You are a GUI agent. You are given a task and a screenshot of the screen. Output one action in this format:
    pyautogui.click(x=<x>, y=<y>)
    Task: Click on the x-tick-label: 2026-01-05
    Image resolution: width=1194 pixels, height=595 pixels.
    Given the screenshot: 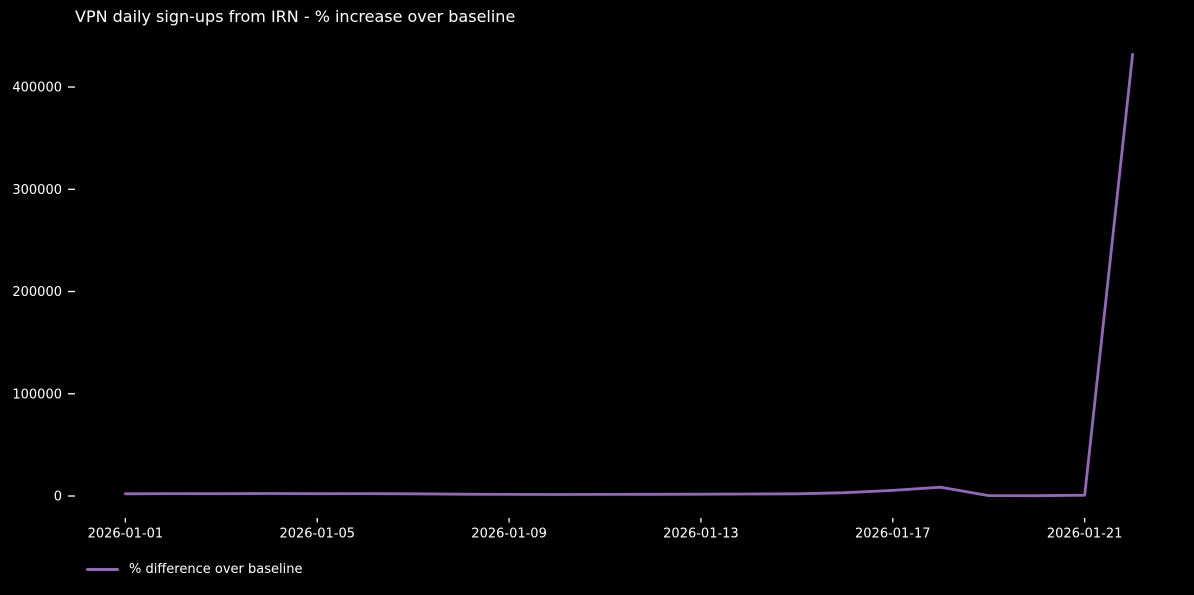 What is the action you would take?
    pyautogui.click(x=317, y=534)
    